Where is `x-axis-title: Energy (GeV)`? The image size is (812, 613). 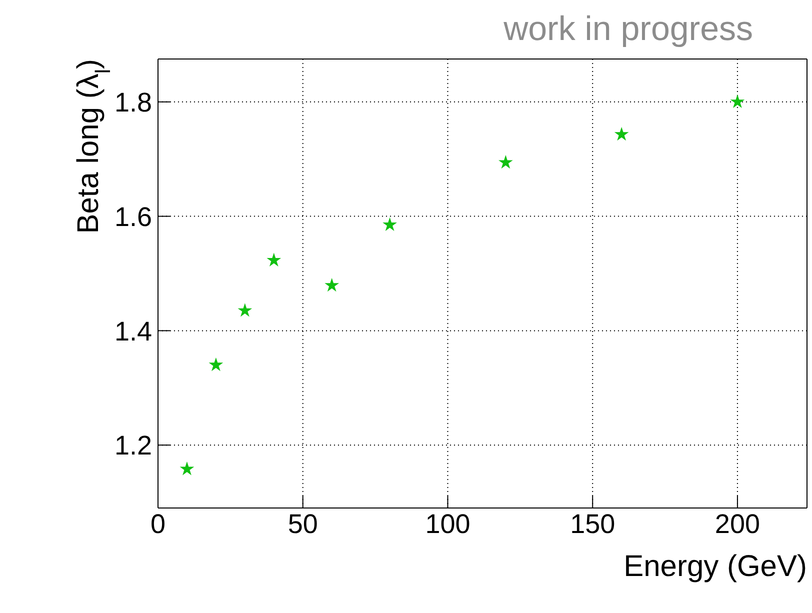
x-axis-title: Energy (GeV) is located at coordinates (715, 566).